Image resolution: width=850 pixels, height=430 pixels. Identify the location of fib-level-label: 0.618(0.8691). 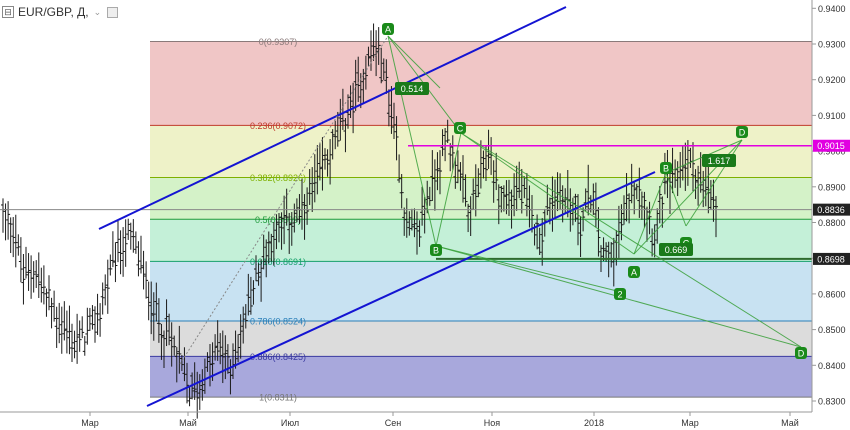
(278, 262).